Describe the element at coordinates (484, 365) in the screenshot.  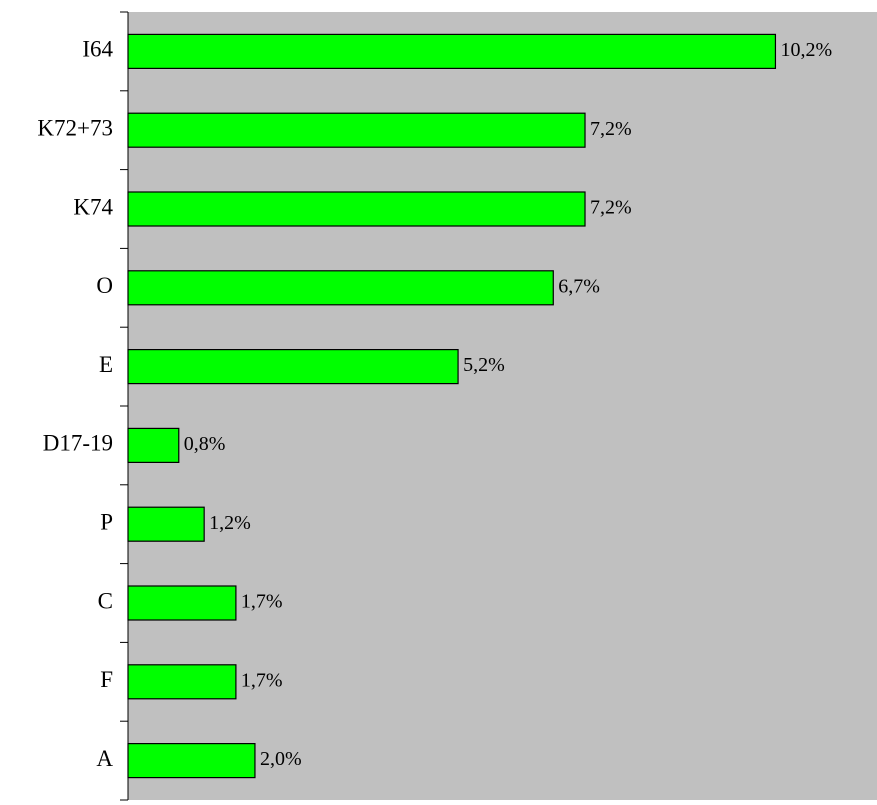
I see `data-label: 5,2%` at that location.